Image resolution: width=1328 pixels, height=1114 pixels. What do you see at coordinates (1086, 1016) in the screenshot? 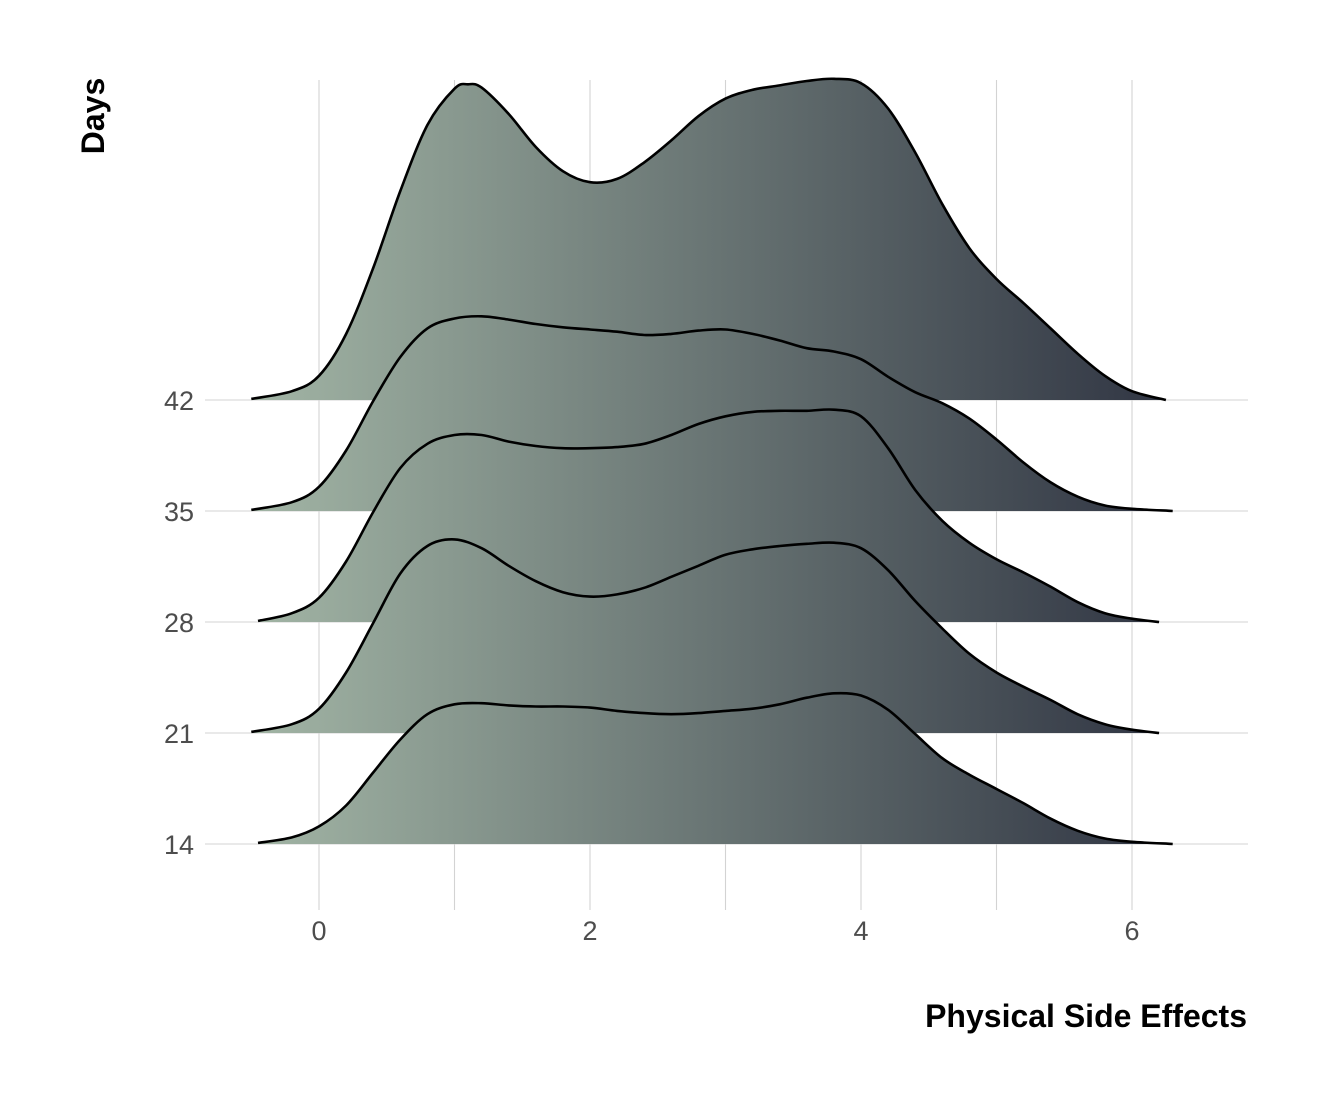
I see `x-axis-title: Physical Side Effects` at bounding box center [1086, 1016].